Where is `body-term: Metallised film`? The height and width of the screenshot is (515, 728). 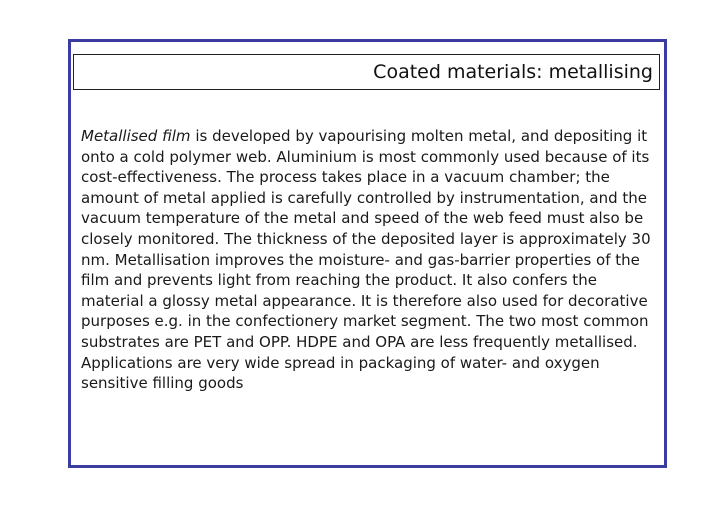 body-term: Metallised film is located at coordinates (136, 136).